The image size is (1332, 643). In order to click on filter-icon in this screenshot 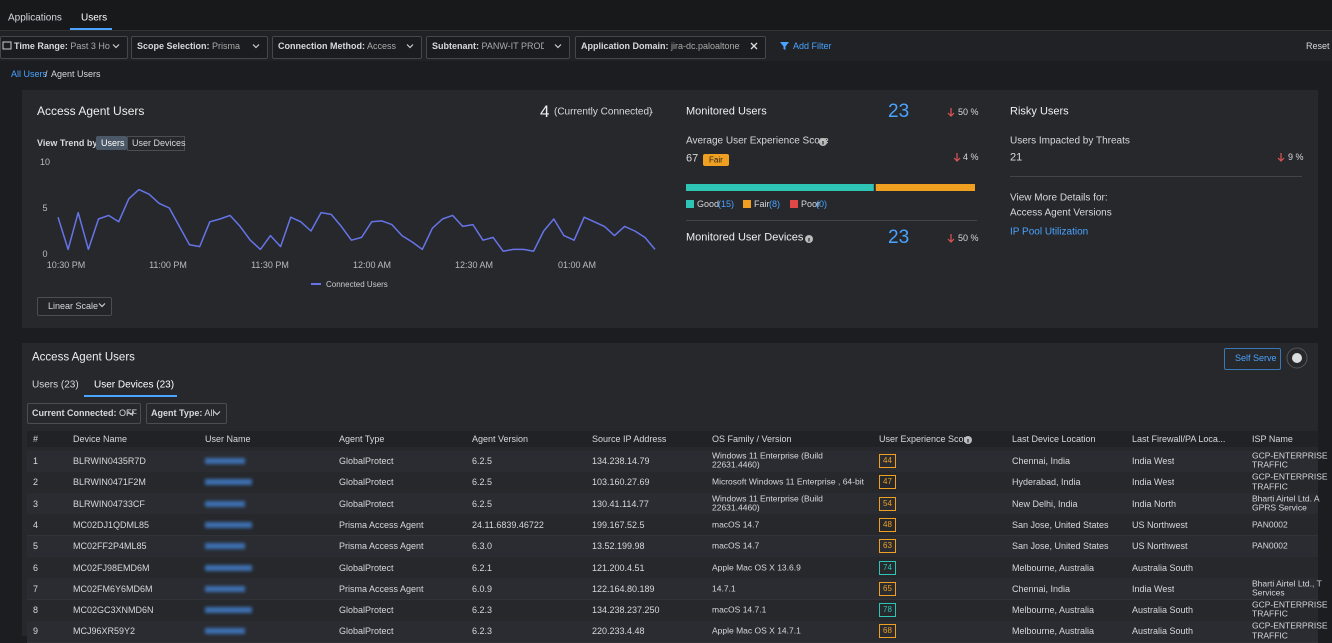, I will do `click(784, 46)`.